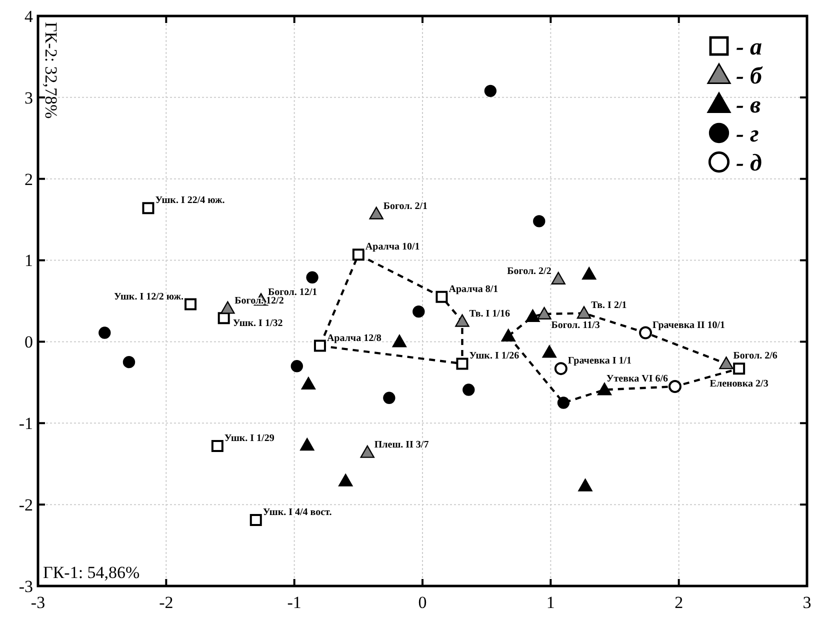 This screenshot has height=628, width=829. I want to click on y-tick-label: -2, so click(25, 505).